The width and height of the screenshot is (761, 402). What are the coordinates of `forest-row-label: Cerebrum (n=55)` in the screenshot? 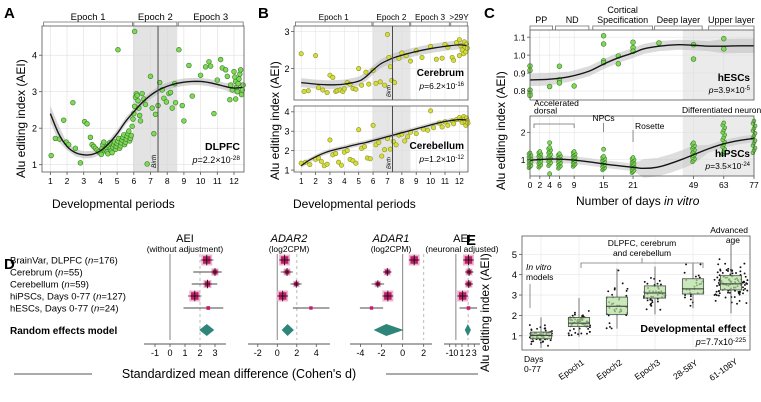 It's located at (46, 273).